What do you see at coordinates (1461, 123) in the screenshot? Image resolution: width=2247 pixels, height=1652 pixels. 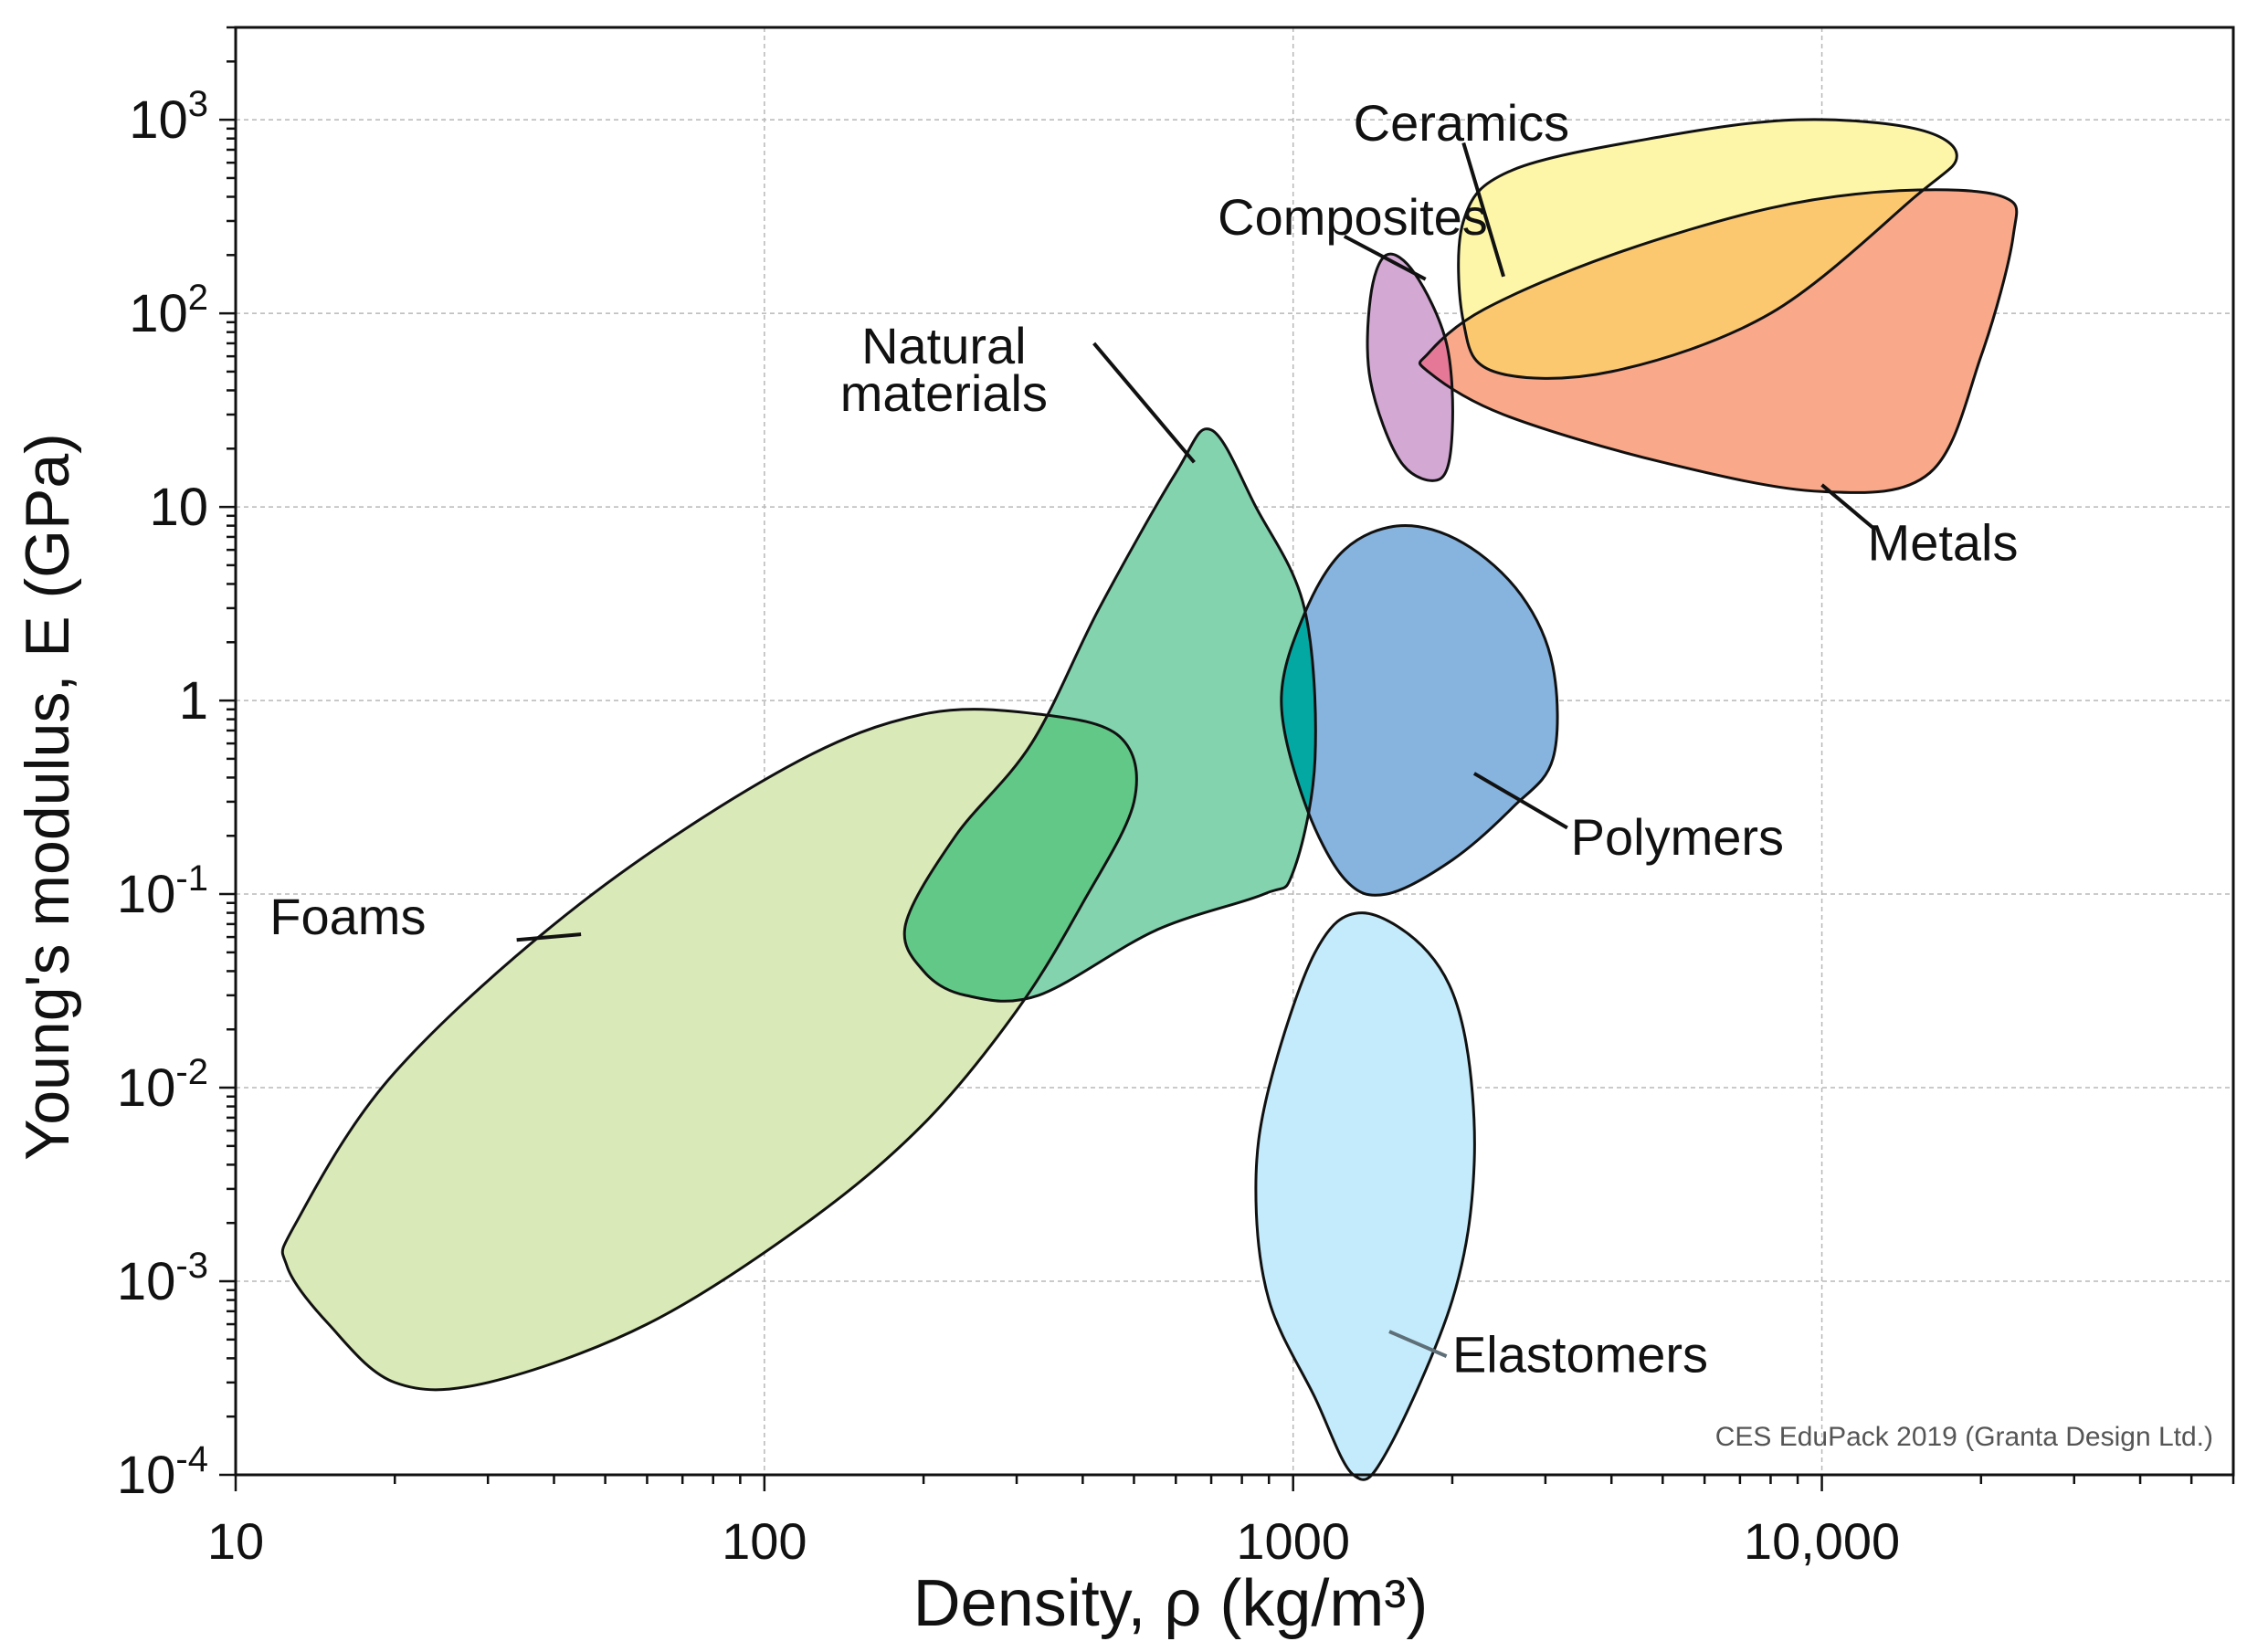 I see `label-ceramics: Ceramics` at bounding box center [1461, 123].